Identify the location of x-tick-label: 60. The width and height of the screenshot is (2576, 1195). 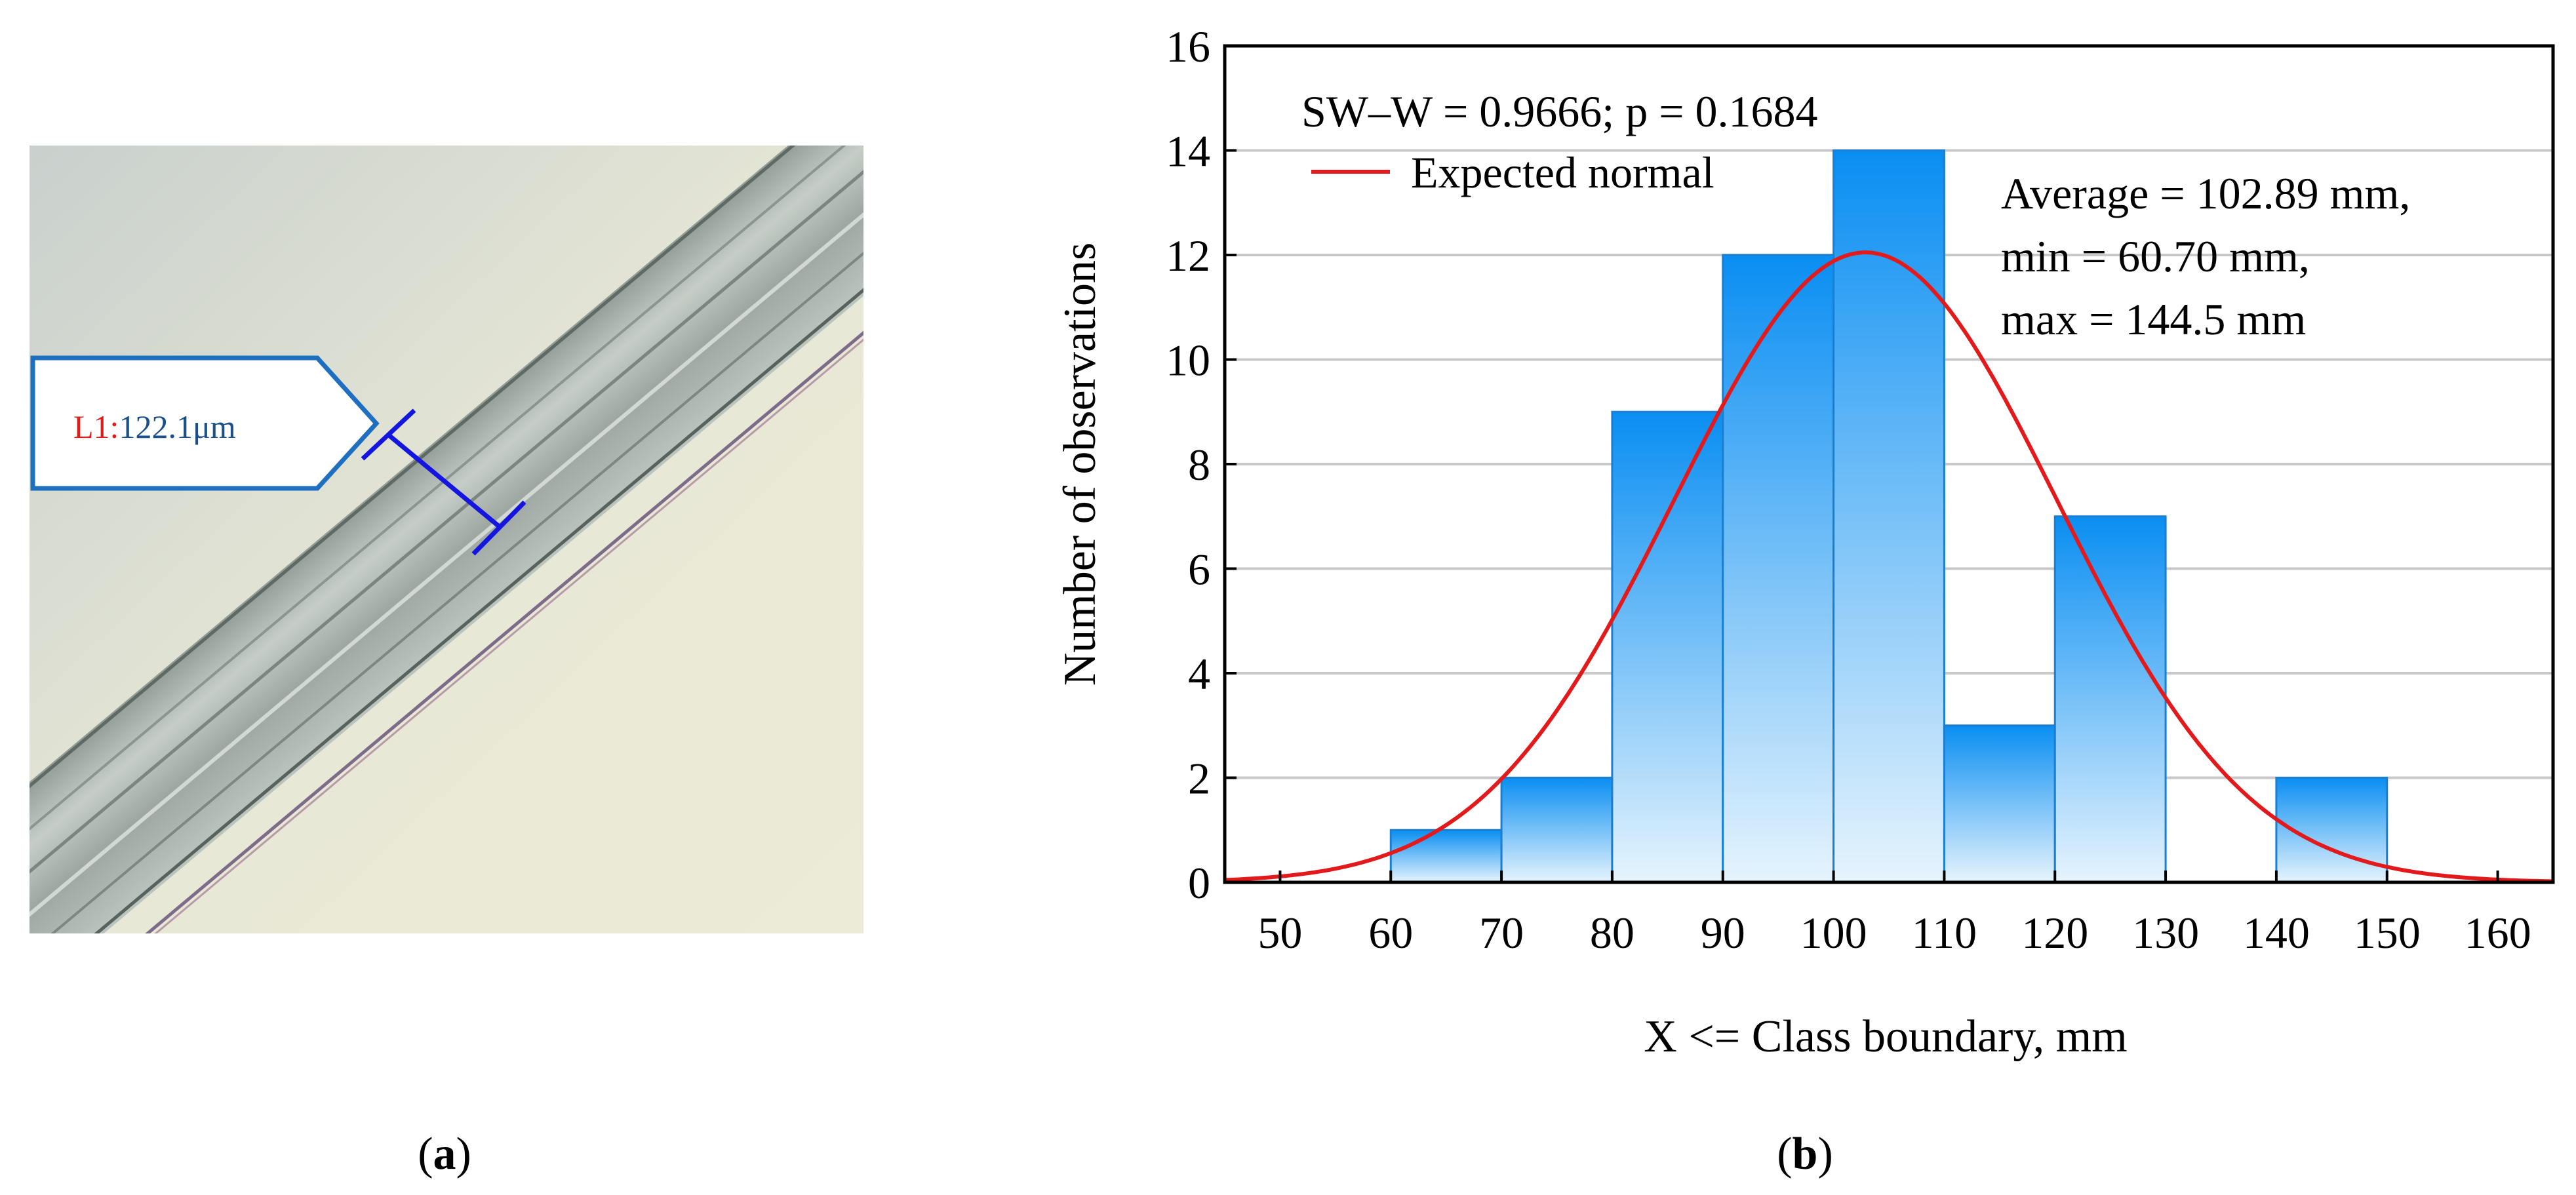
(1390, 933).